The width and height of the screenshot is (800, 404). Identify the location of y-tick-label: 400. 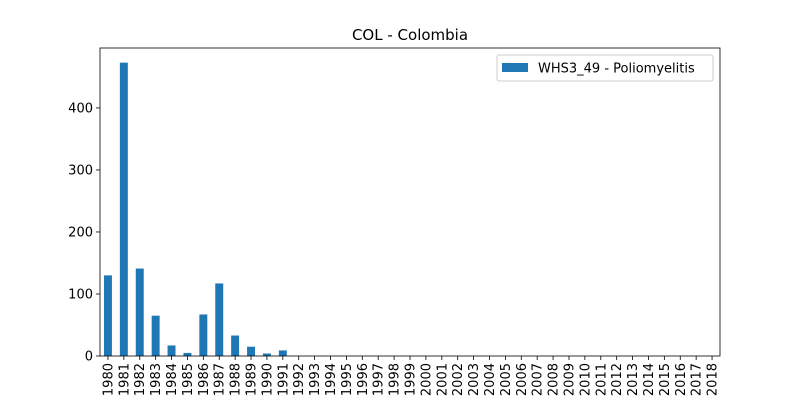
(80, 108).